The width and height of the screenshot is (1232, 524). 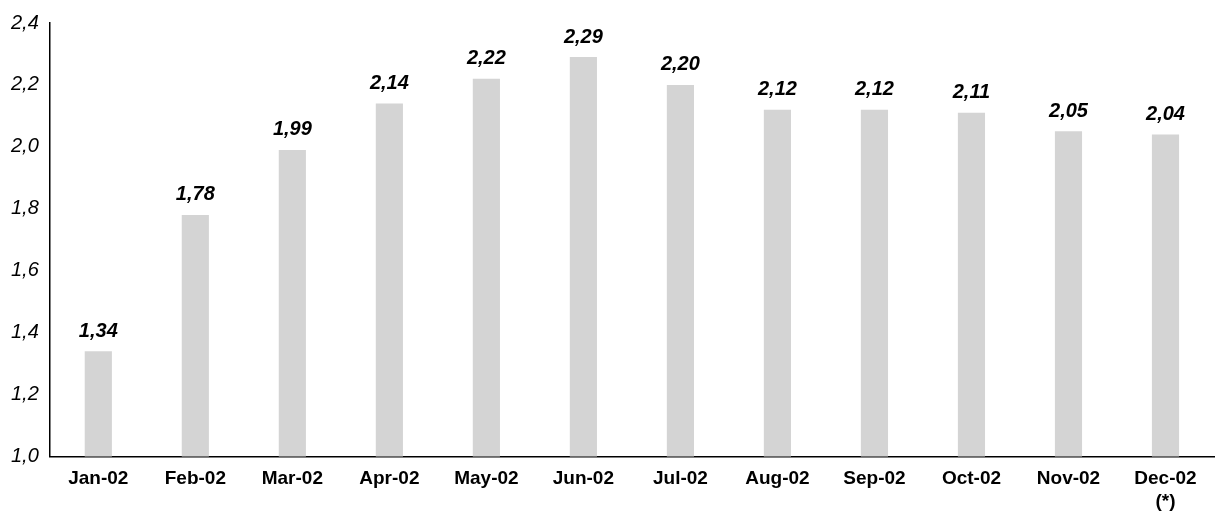 What do you see at coordinates (1165, 112) in the screenshot?
I see `data-label: 2,04` at bounding box center [1165, 112].